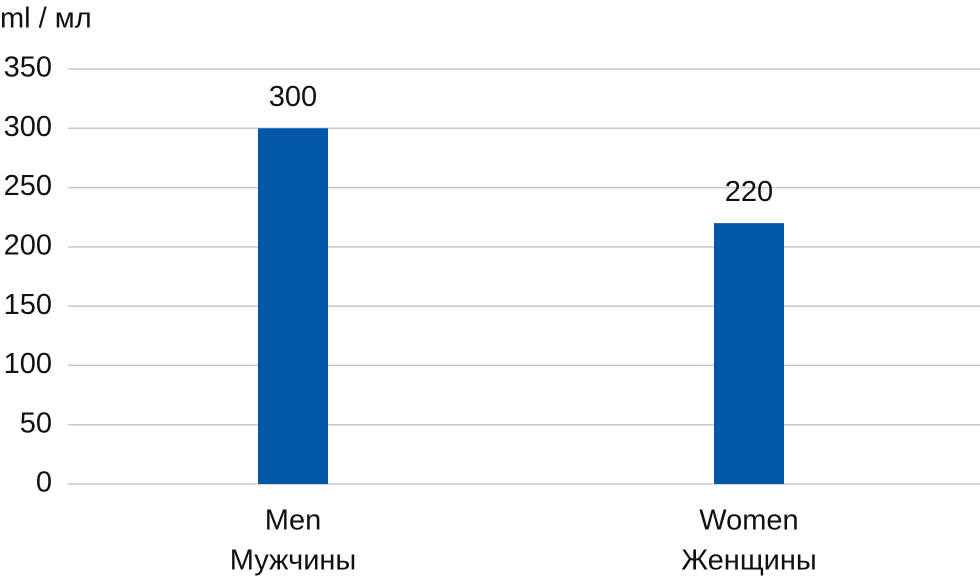  I want to click on y-tick-label: 100, so click(28, 364).